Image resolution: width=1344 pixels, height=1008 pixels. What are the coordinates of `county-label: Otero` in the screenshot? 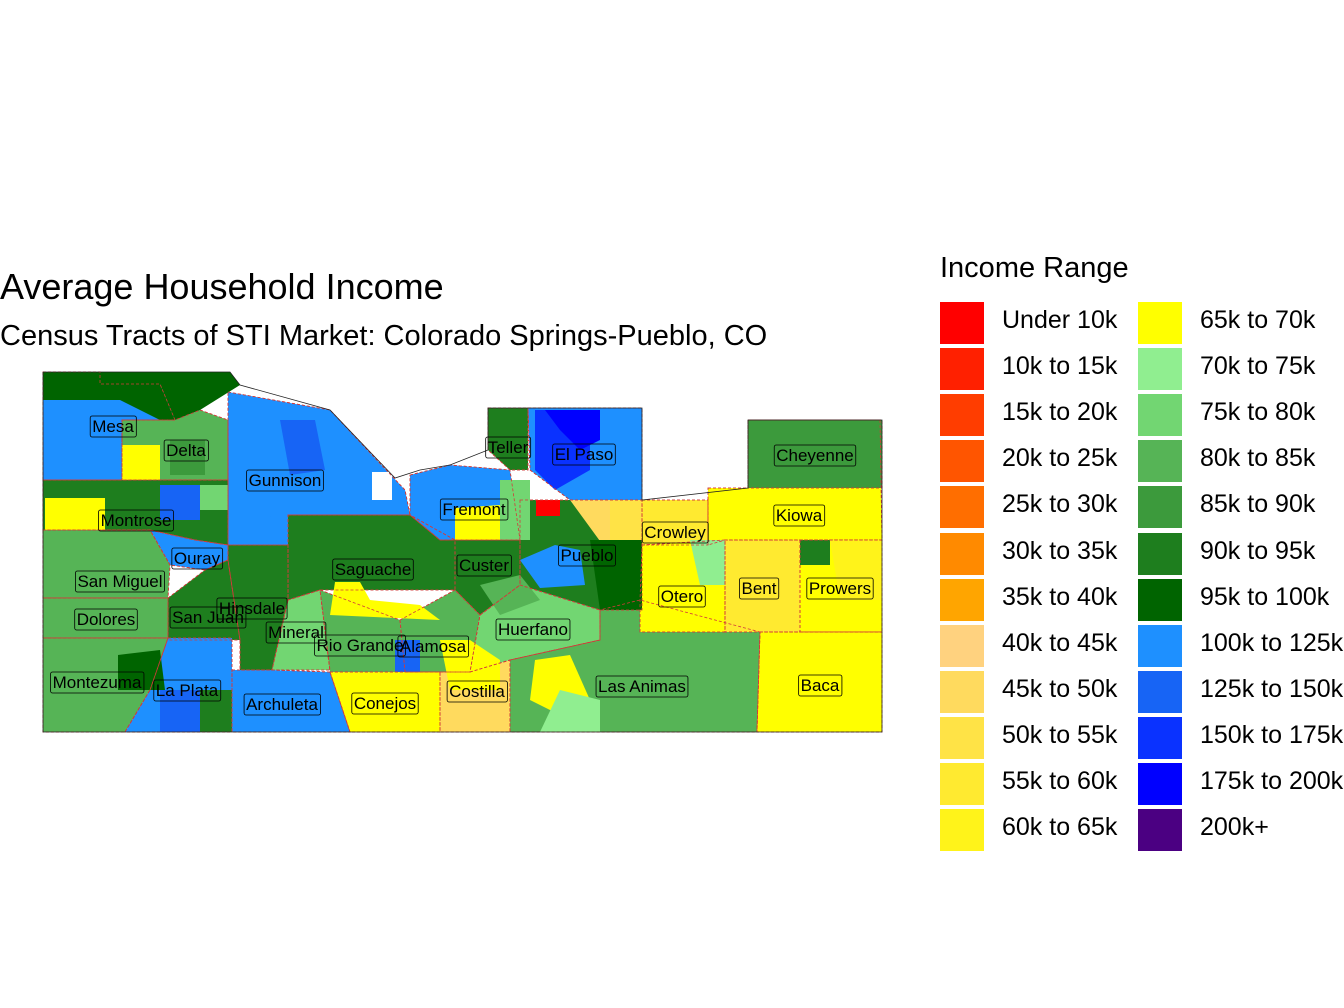 It's located at (682, 596).